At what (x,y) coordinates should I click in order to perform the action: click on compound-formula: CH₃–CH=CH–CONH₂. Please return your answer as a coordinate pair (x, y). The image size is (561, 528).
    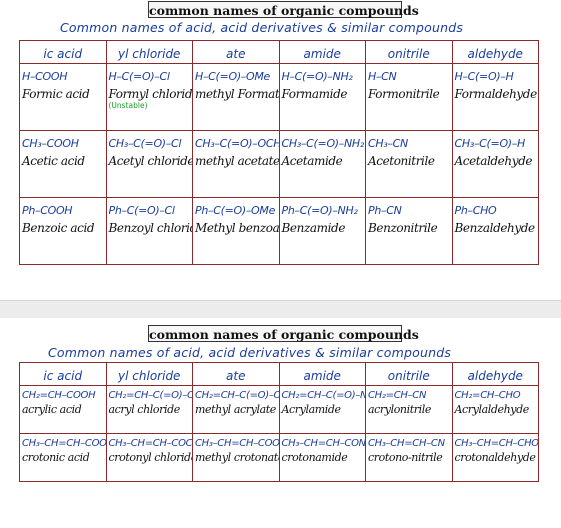
    Looking at the image, I should click on (323, 443).